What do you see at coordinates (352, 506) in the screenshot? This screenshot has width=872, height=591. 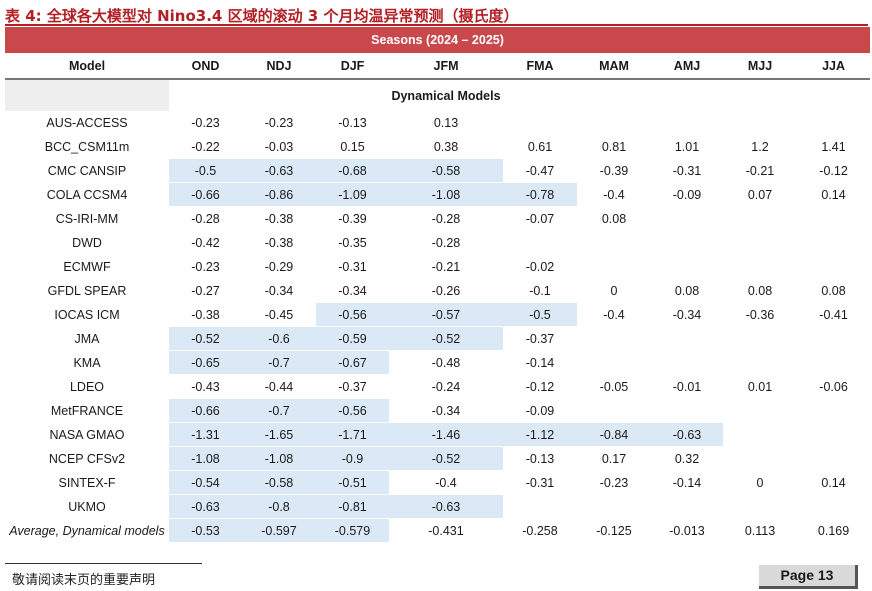 I see `value-cell: -0.81` at bounding box center [352, 506].